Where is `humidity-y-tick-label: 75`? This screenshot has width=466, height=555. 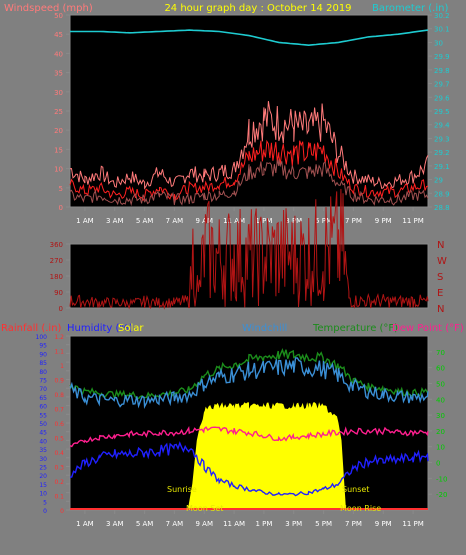
humidity-y-tick-label: 75 is located at coordinates (43, 381).